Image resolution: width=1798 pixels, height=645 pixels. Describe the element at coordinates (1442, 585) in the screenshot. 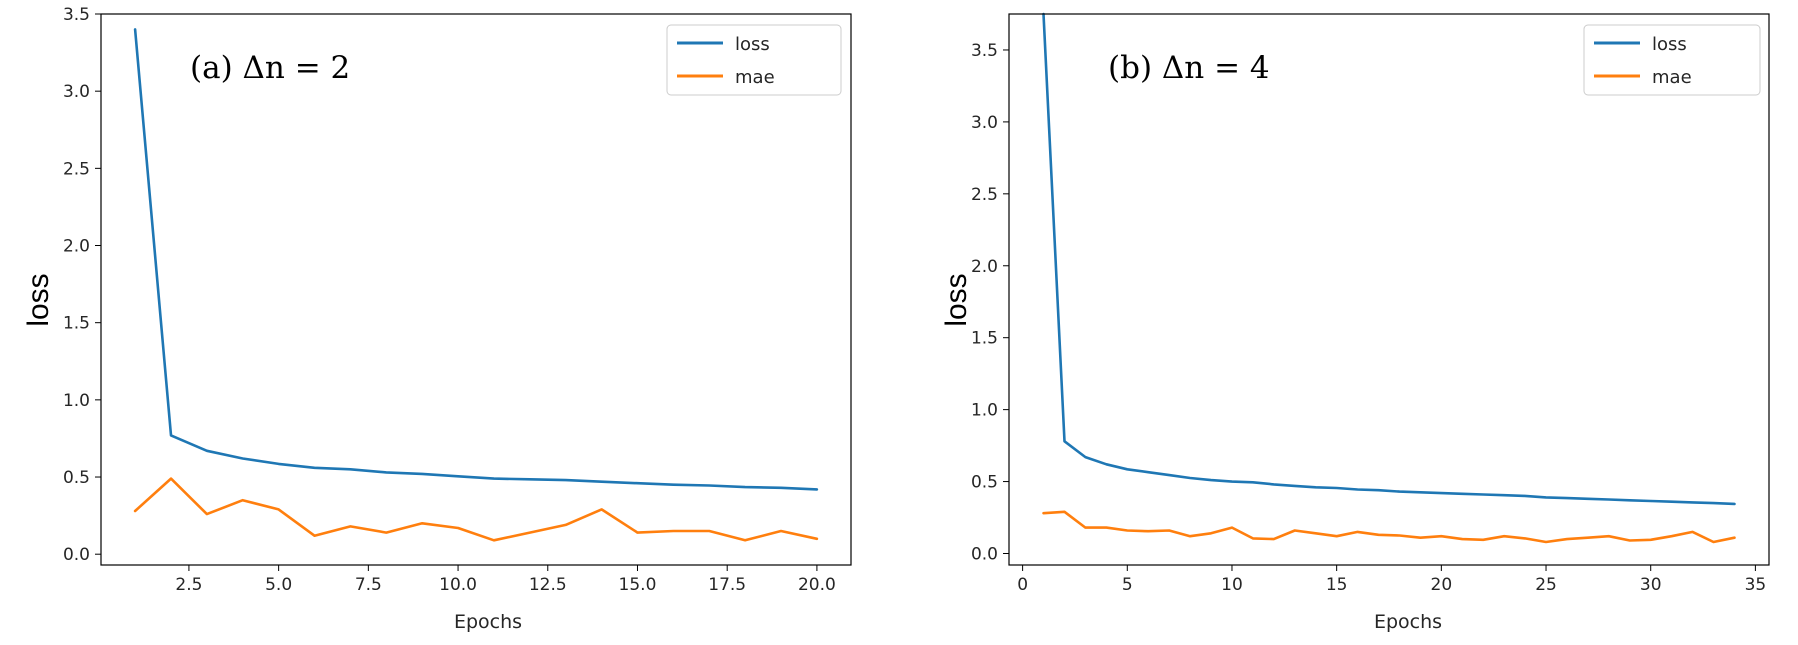

I see `x-tick-label: 20` at that location.